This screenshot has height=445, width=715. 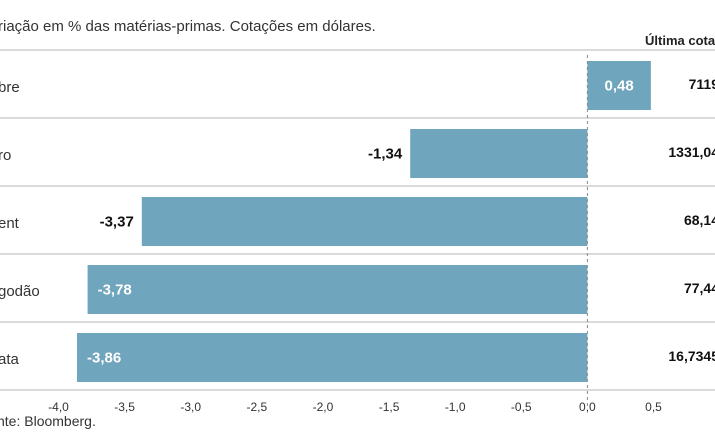 I want to click on bar-value-label: -3,78, so click(x=115, y=289).